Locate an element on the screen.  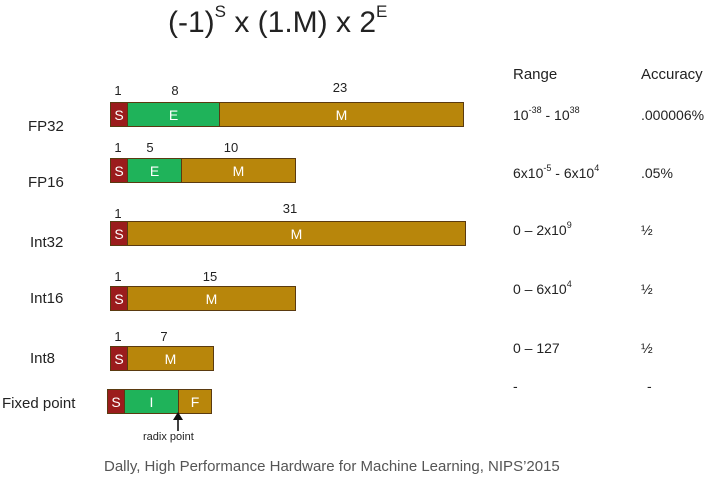
bits-sign-fp32: 1 is located at coordinates (118, 90).